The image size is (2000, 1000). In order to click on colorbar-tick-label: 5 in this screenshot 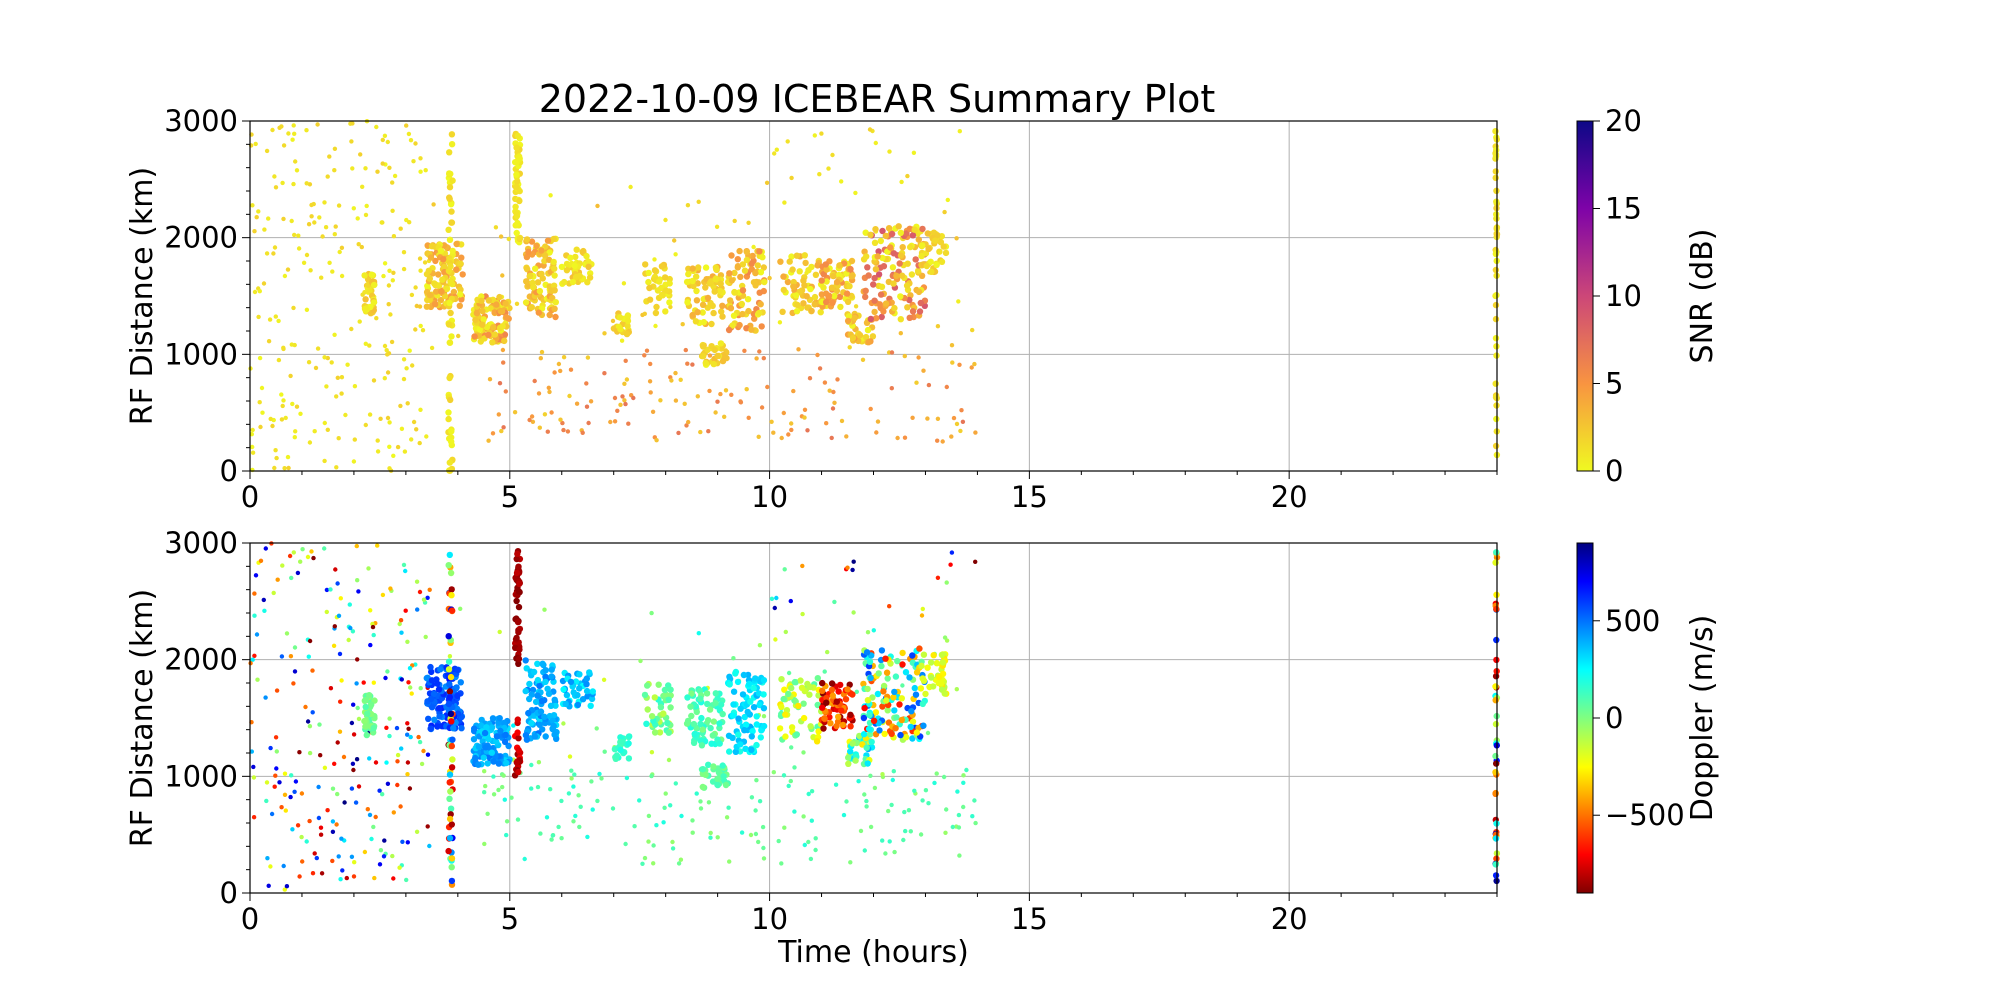, I will do `click(1614, 384)`.